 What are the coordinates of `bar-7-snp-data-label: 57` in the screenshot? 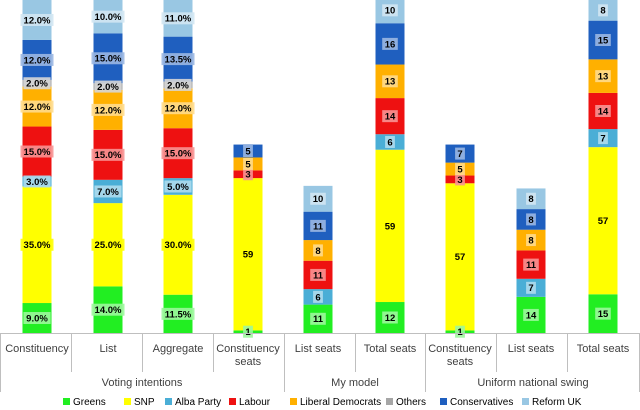 It's located at (460, 257).